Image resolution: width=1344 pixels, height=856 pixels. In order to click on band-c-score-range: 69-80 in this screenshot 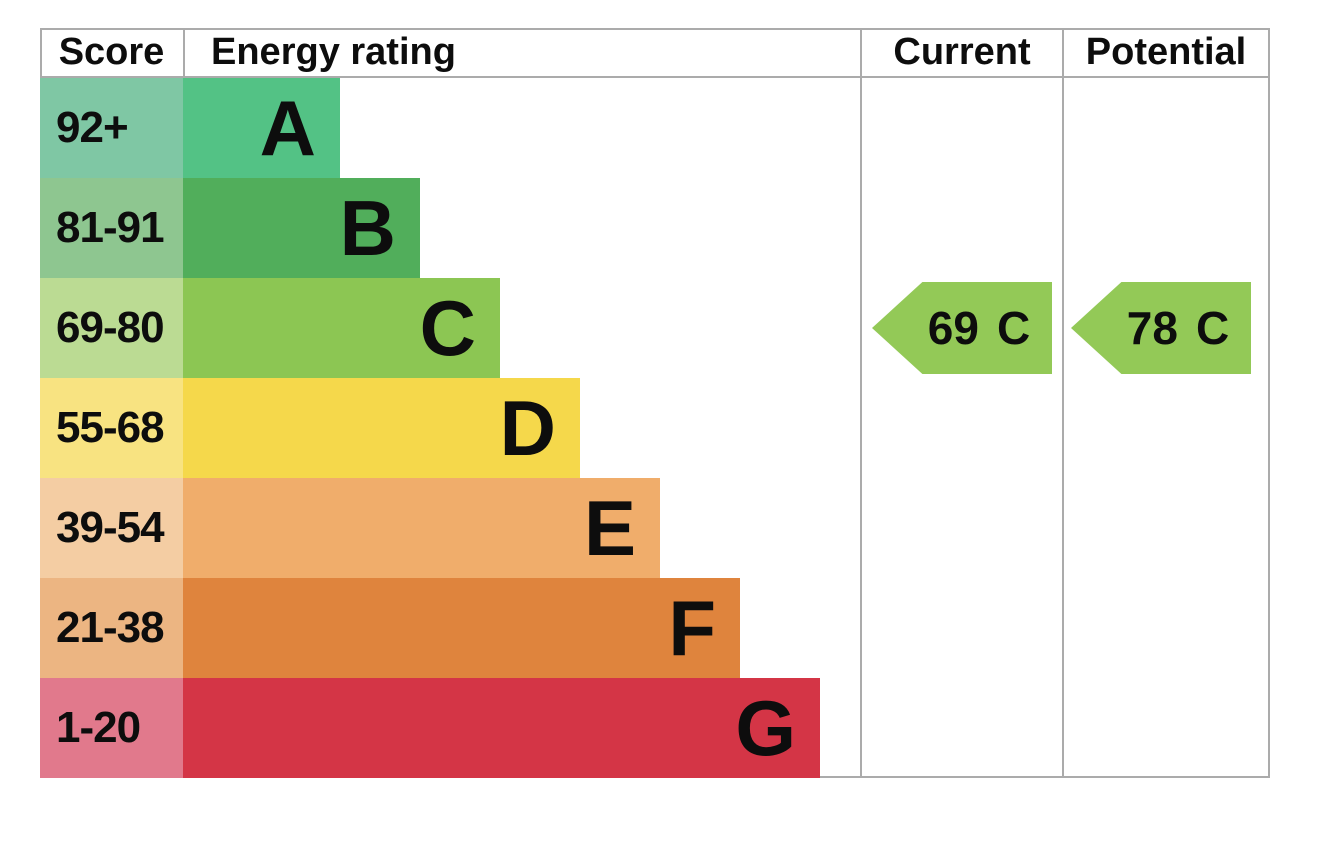, I will do `click(111, 328)`.